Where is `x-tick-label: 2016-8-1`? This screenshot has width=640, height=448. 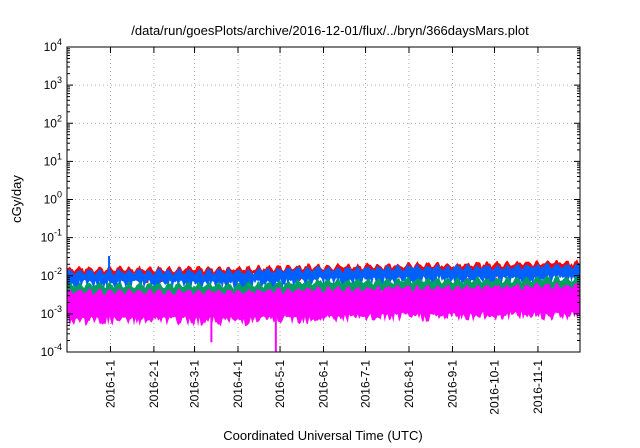 x-tick-label: 2016-8-1 is located at coordinates (409, 384).